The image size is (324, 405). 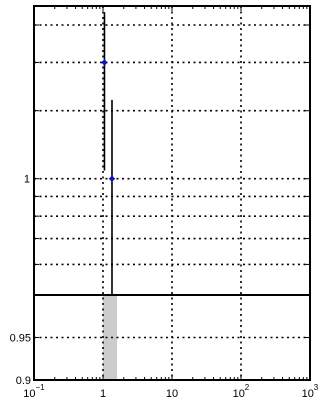 What do you see at coordinates (316, 387) in the screenshot?
I see `x-tick-label-exponent: 3` at bounding box center [316, 387].